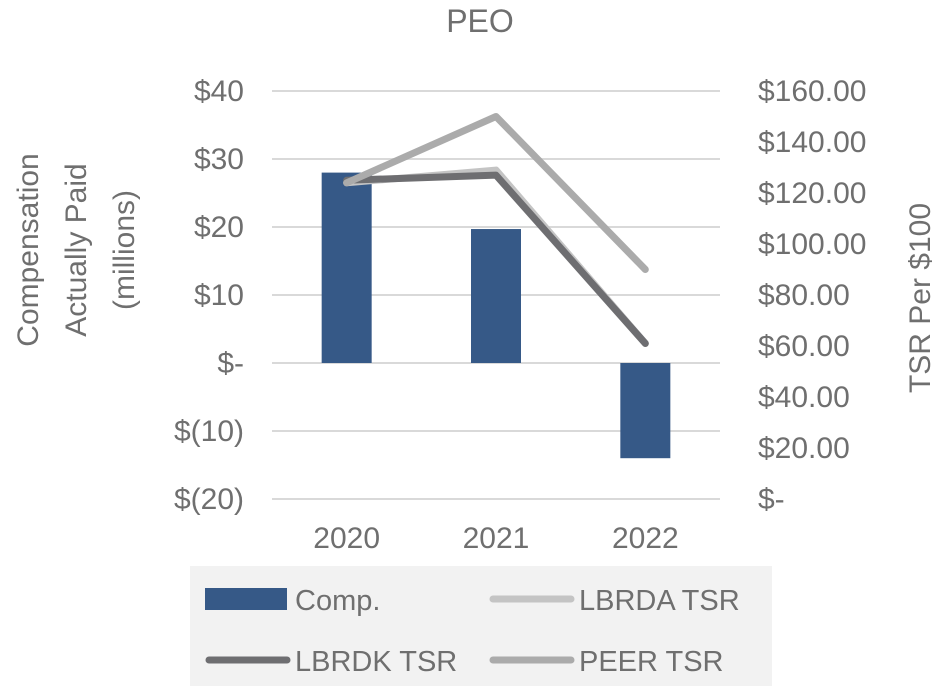 The height and width of the screenshot is (686, 944). I want to click on x-axis-ticks: 2020 2021 2022, so click(495, 538).